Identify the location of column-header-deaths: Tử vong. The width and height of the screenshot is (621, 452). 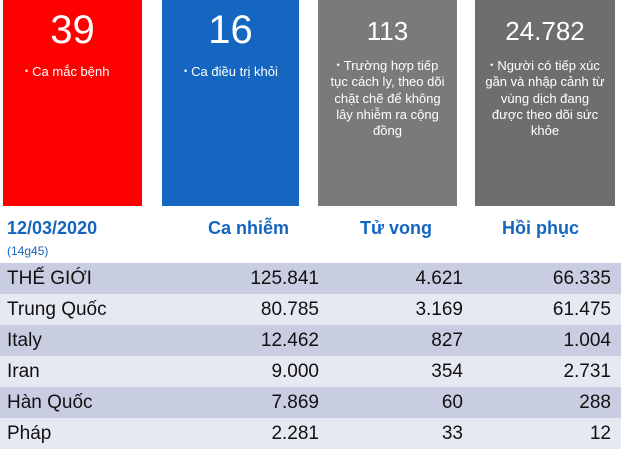
(396, 228).